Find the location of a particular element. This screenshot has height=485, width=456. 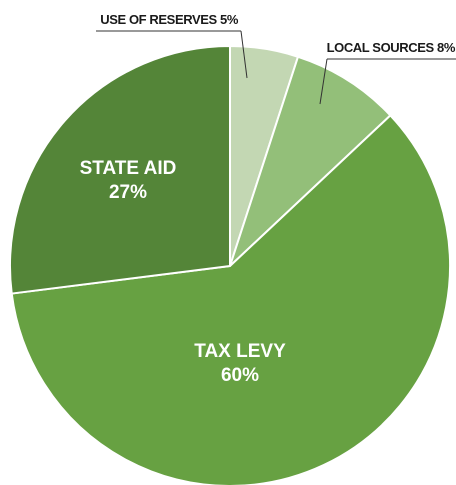

callout-label-local-sources: LOCAL SOURCES 8% is located at coordinates (391, 47).